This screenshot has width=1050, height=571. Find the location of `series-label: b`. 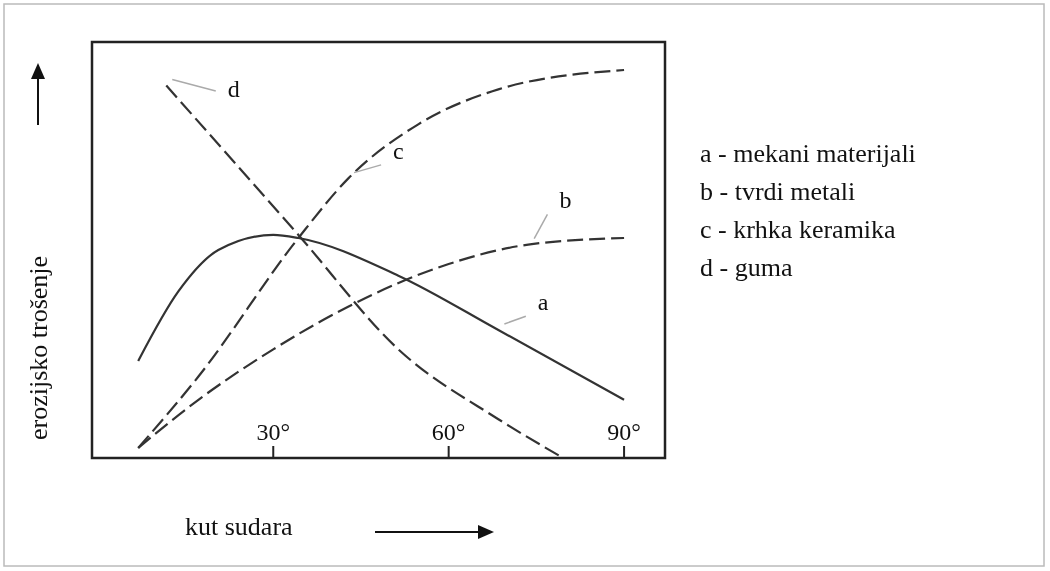

series-label: b is located at coordinates (565, 200).